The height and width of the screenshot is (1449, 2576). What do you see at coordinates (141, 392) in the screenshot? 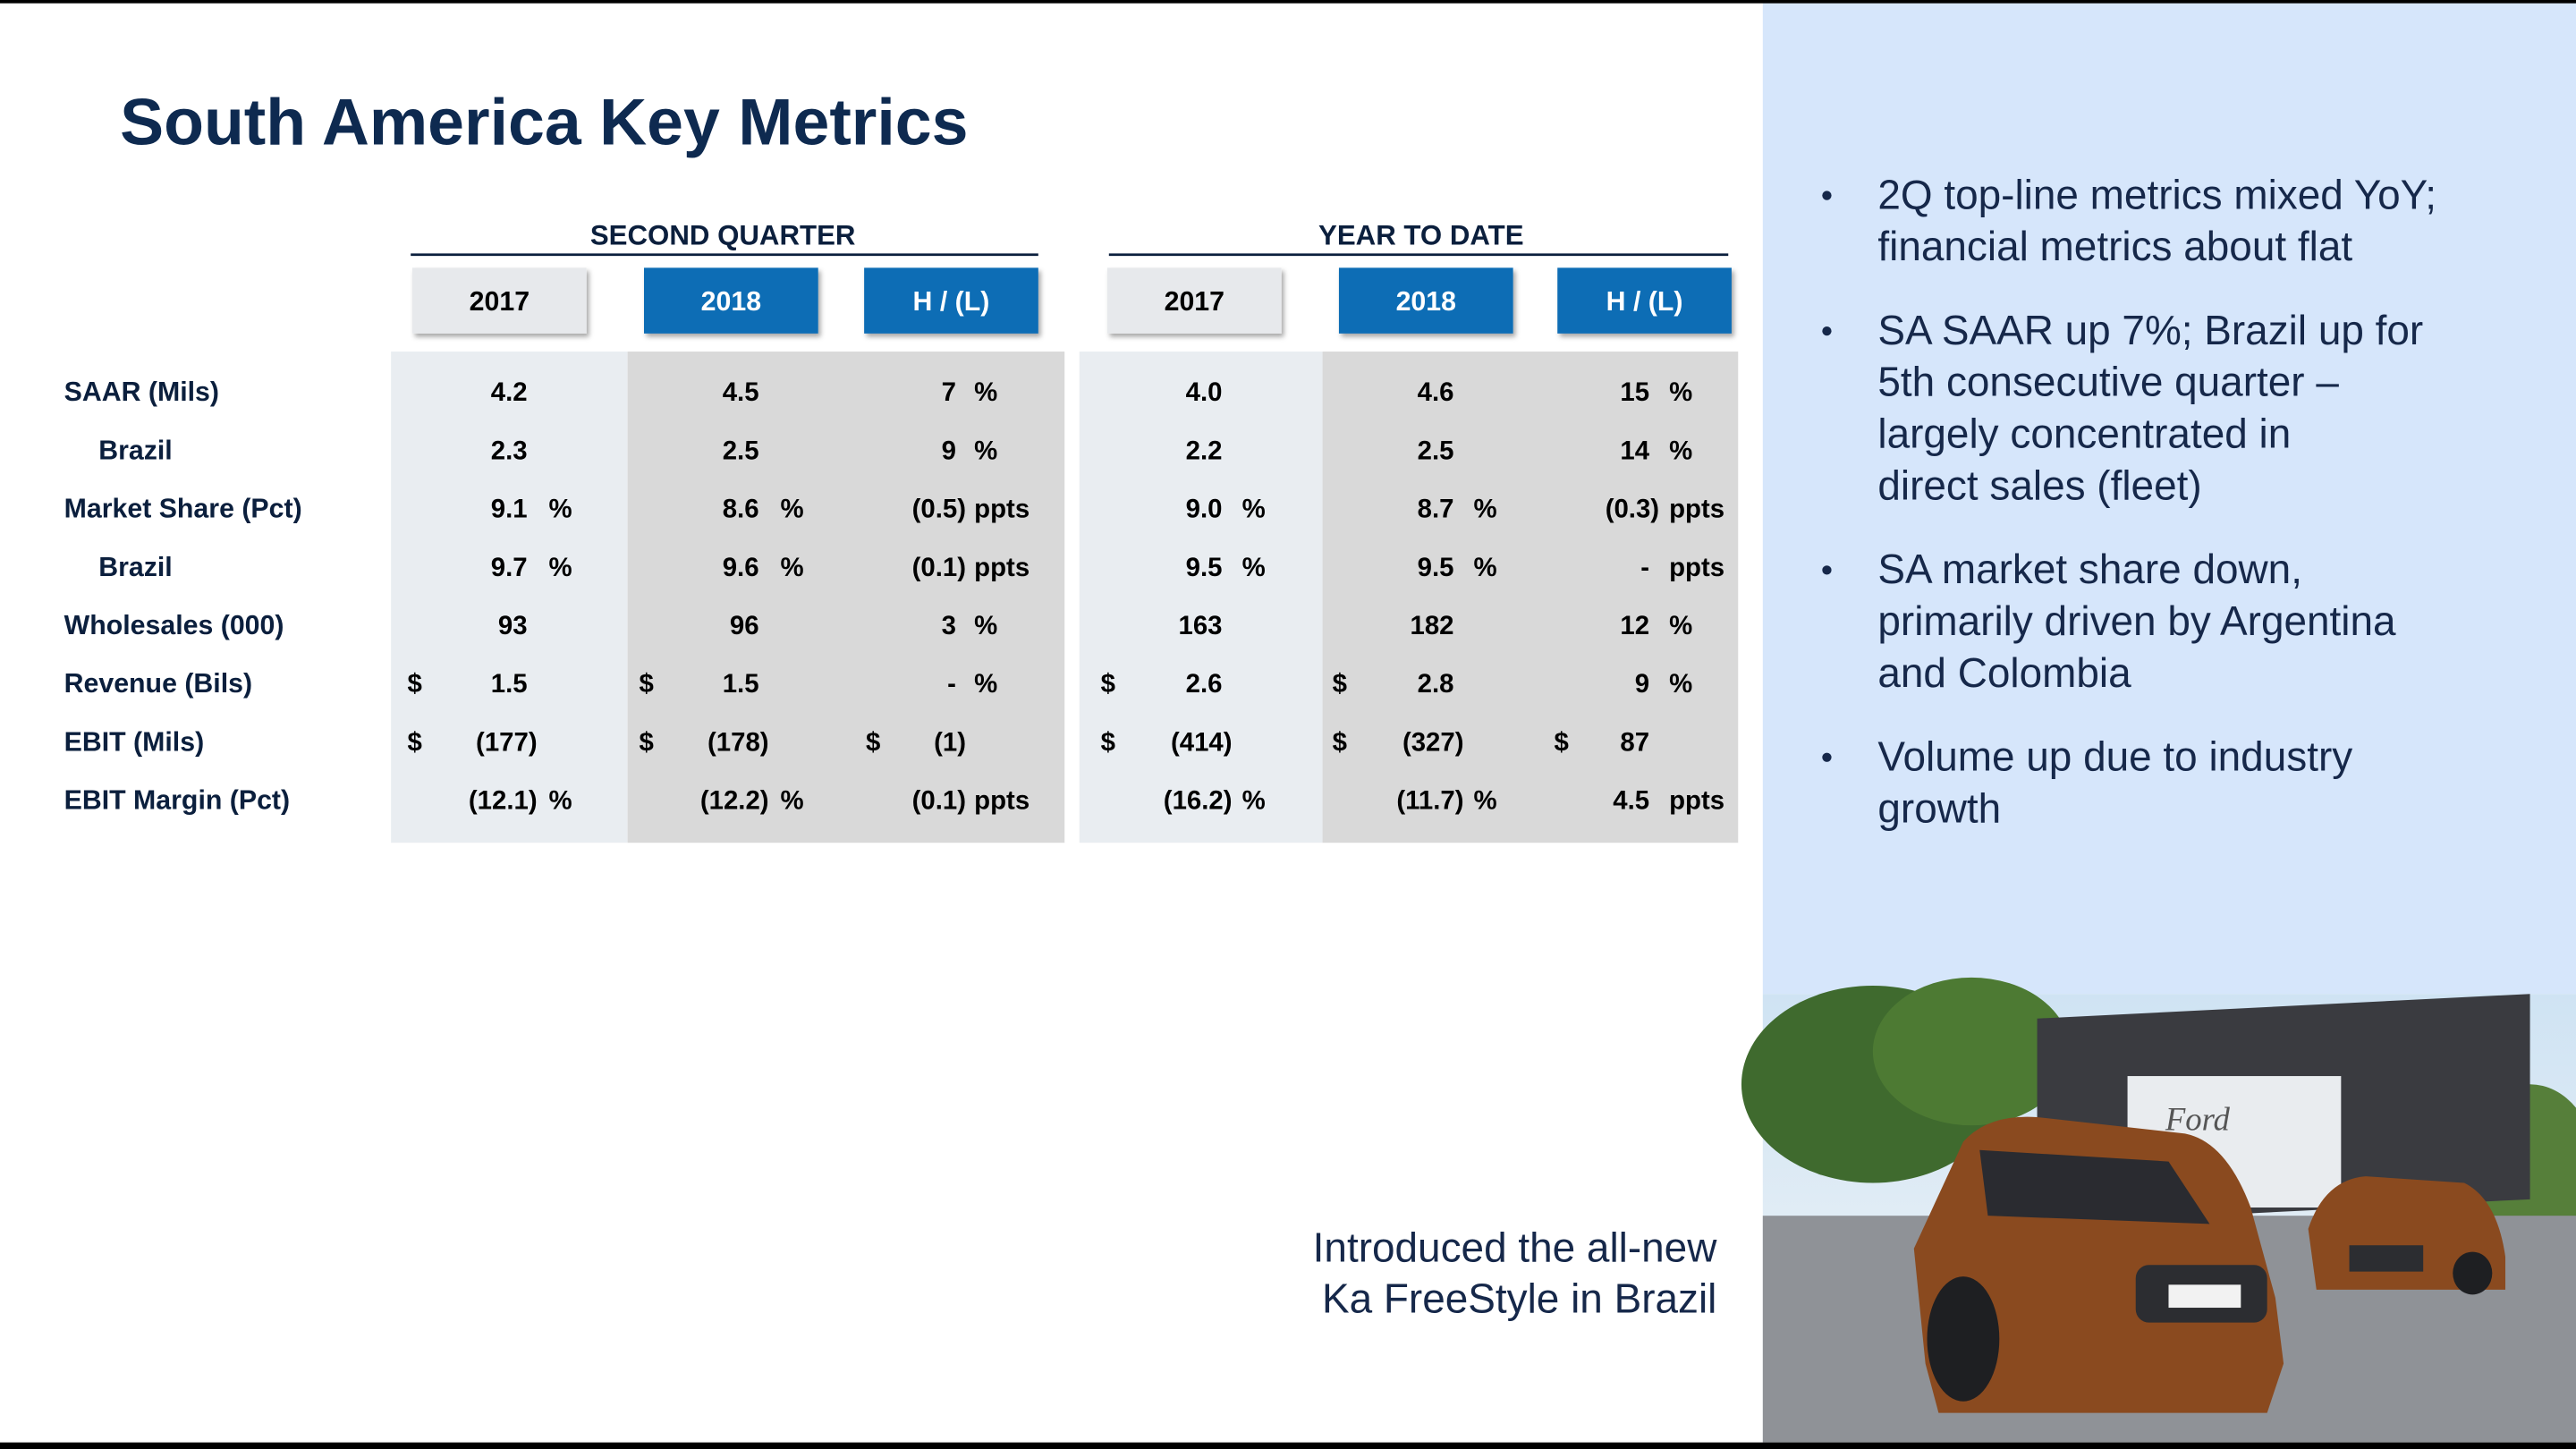
I see `row-label: SAAR (Mils)` at bounding box center [141, 392].